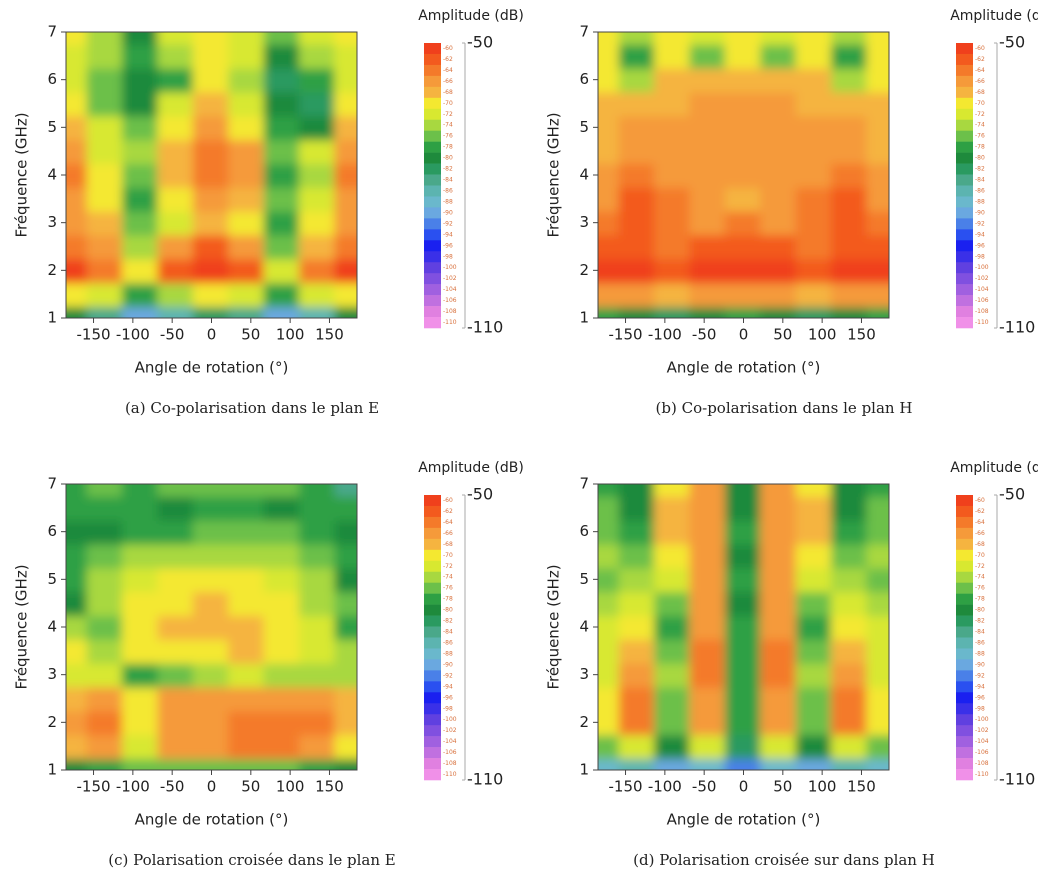 This screenshot has width=1038, height=880. I want to click on colorbar-level-label: -68, so click(448, 92).